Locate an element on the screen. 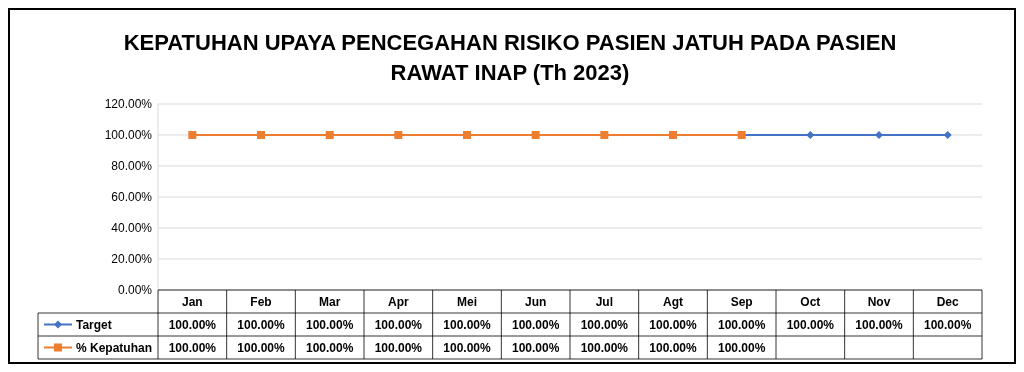  x-tick-label: Agt is located at coordinates (673, 302).